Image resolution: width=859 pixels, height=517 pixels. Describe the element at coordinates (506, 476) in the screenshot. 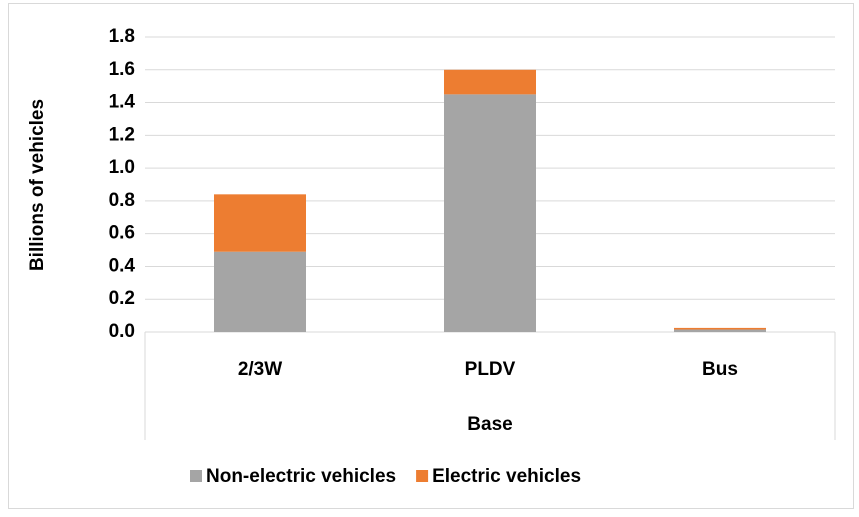

I see `legend-label: Electric vehicles` at that location.